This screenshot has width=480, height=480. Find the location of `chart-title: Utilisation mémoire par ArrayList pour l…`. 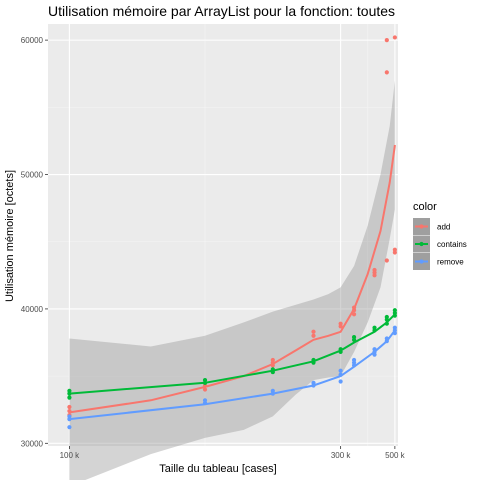

chart-title: Utilisation mémoire par ArrayList pour l… is located at coordinates (221, 11).